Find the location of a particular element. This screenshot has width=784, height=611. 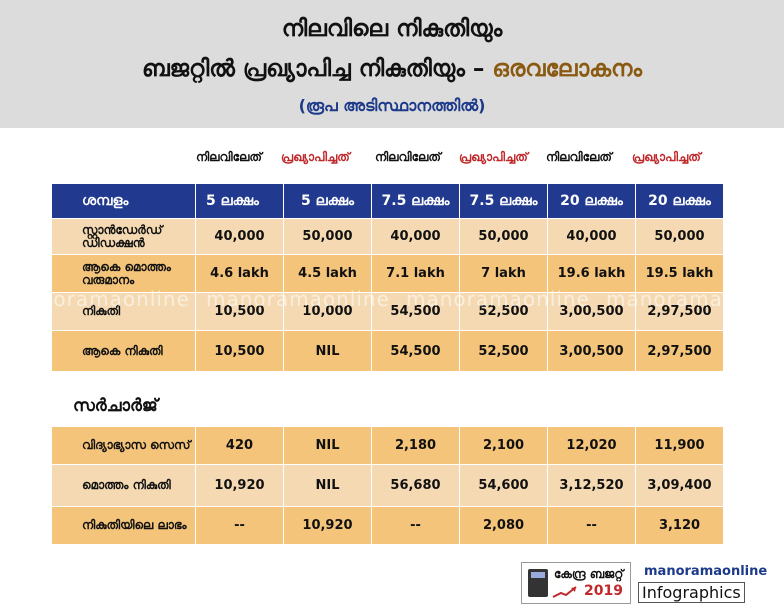

table-cell: 11,900 is located at coordinates (679, 445).